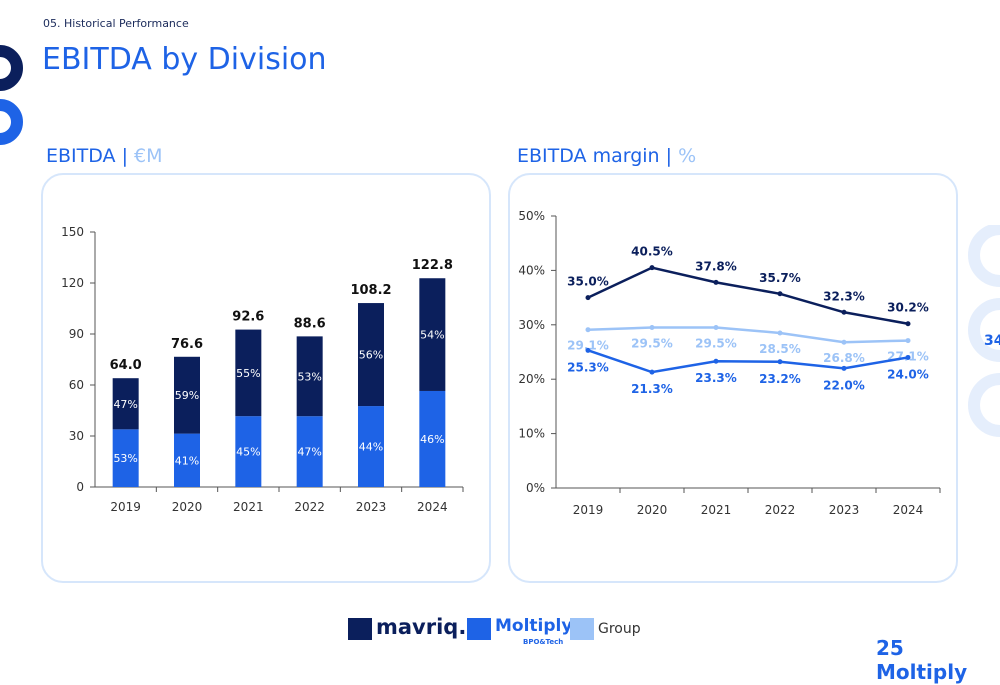 The image size is (1000, 685). Describe the element at coordinates (76, 385) in the screenshot. I see `y-tick-label: 60` at that location.